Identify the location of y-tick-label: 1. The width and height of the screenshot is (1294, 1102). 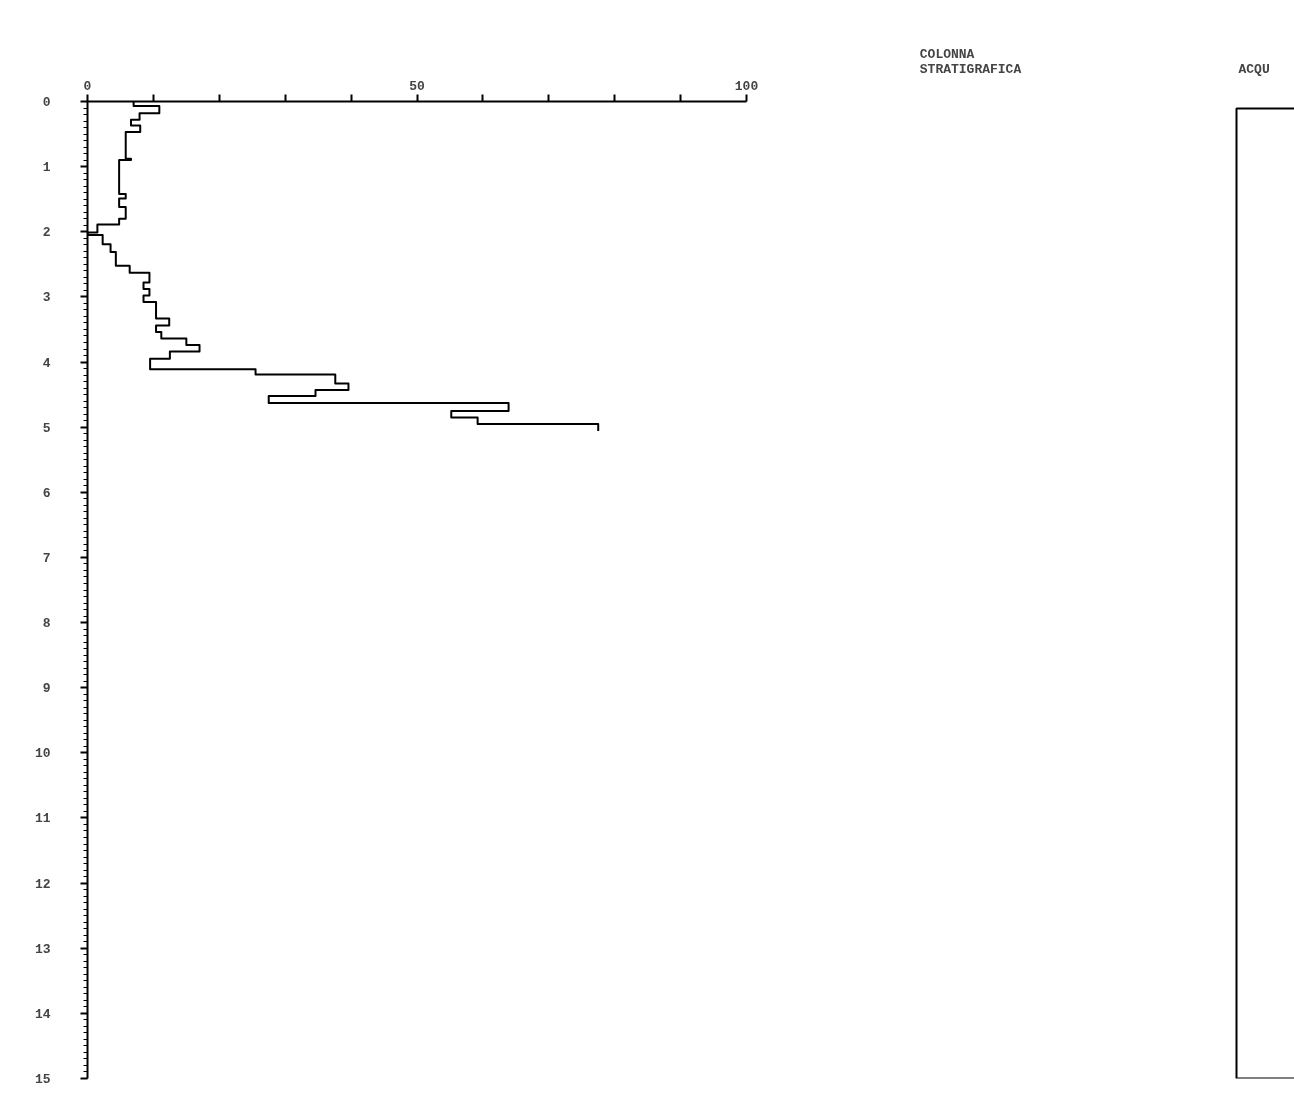
(46, 168).